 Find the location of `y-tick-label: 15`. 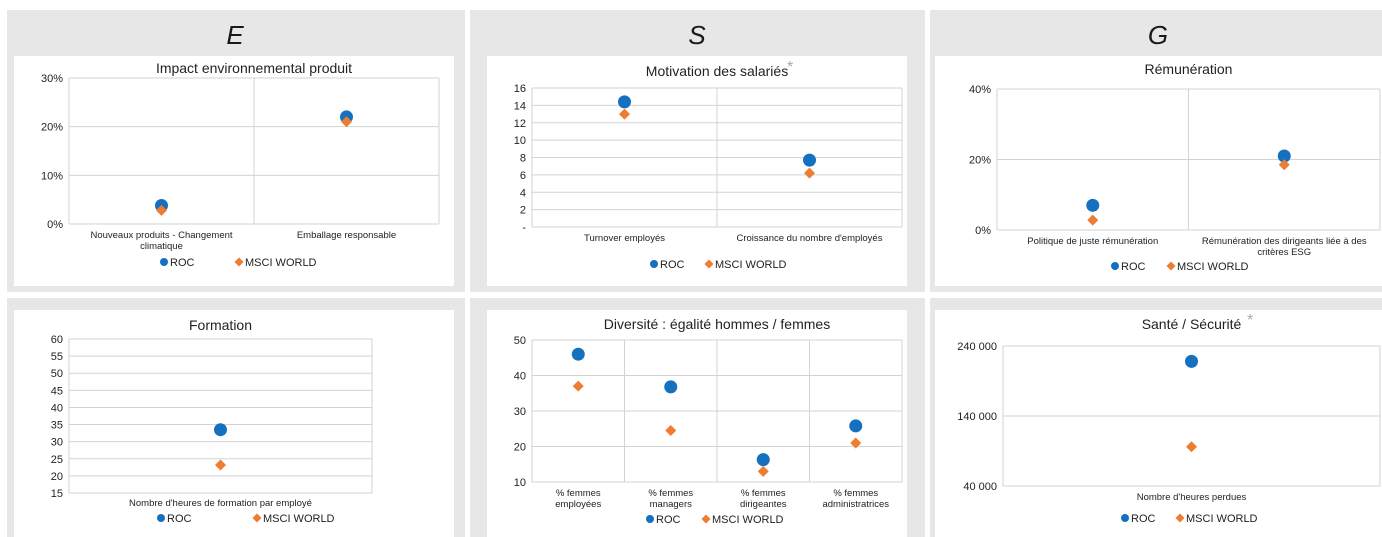

y-tick-label: 15 is located at coordinates (57, 494).